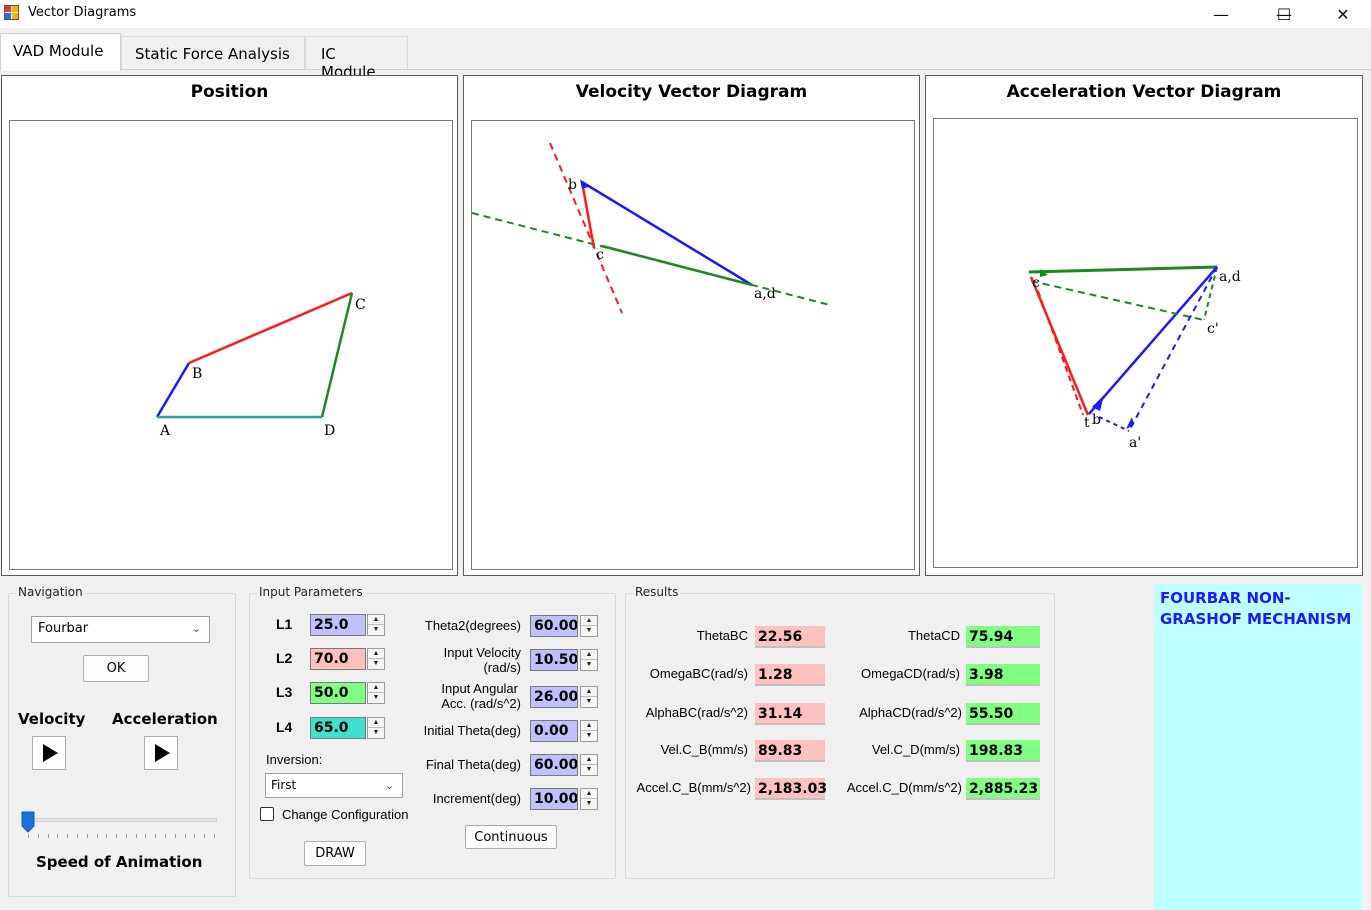  Describe the element at coordinates (790, 714) in the screenshot. I see `result-value-alpha-bc: 31.14` at that location.